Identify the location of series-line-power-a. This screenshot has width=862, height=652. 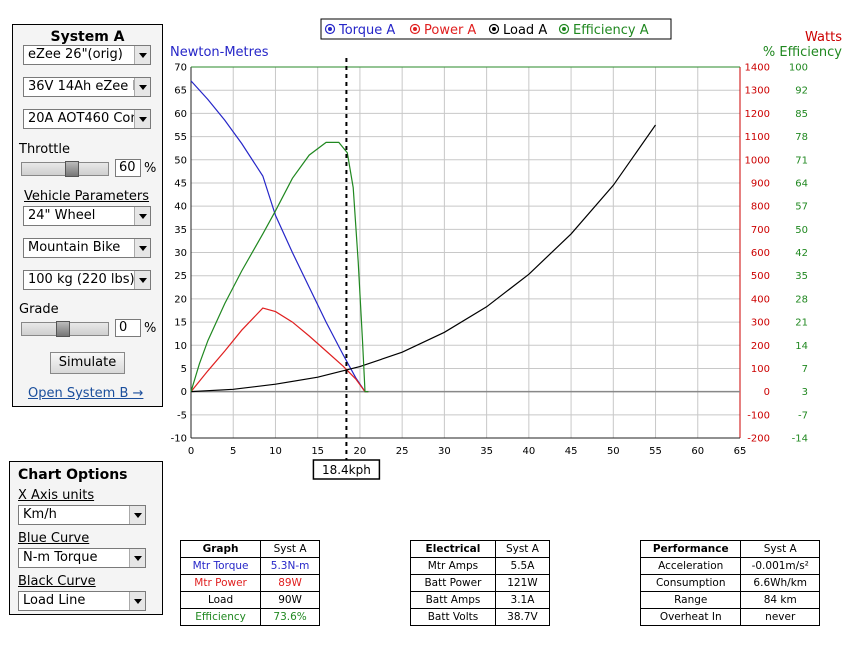
(279, 350).